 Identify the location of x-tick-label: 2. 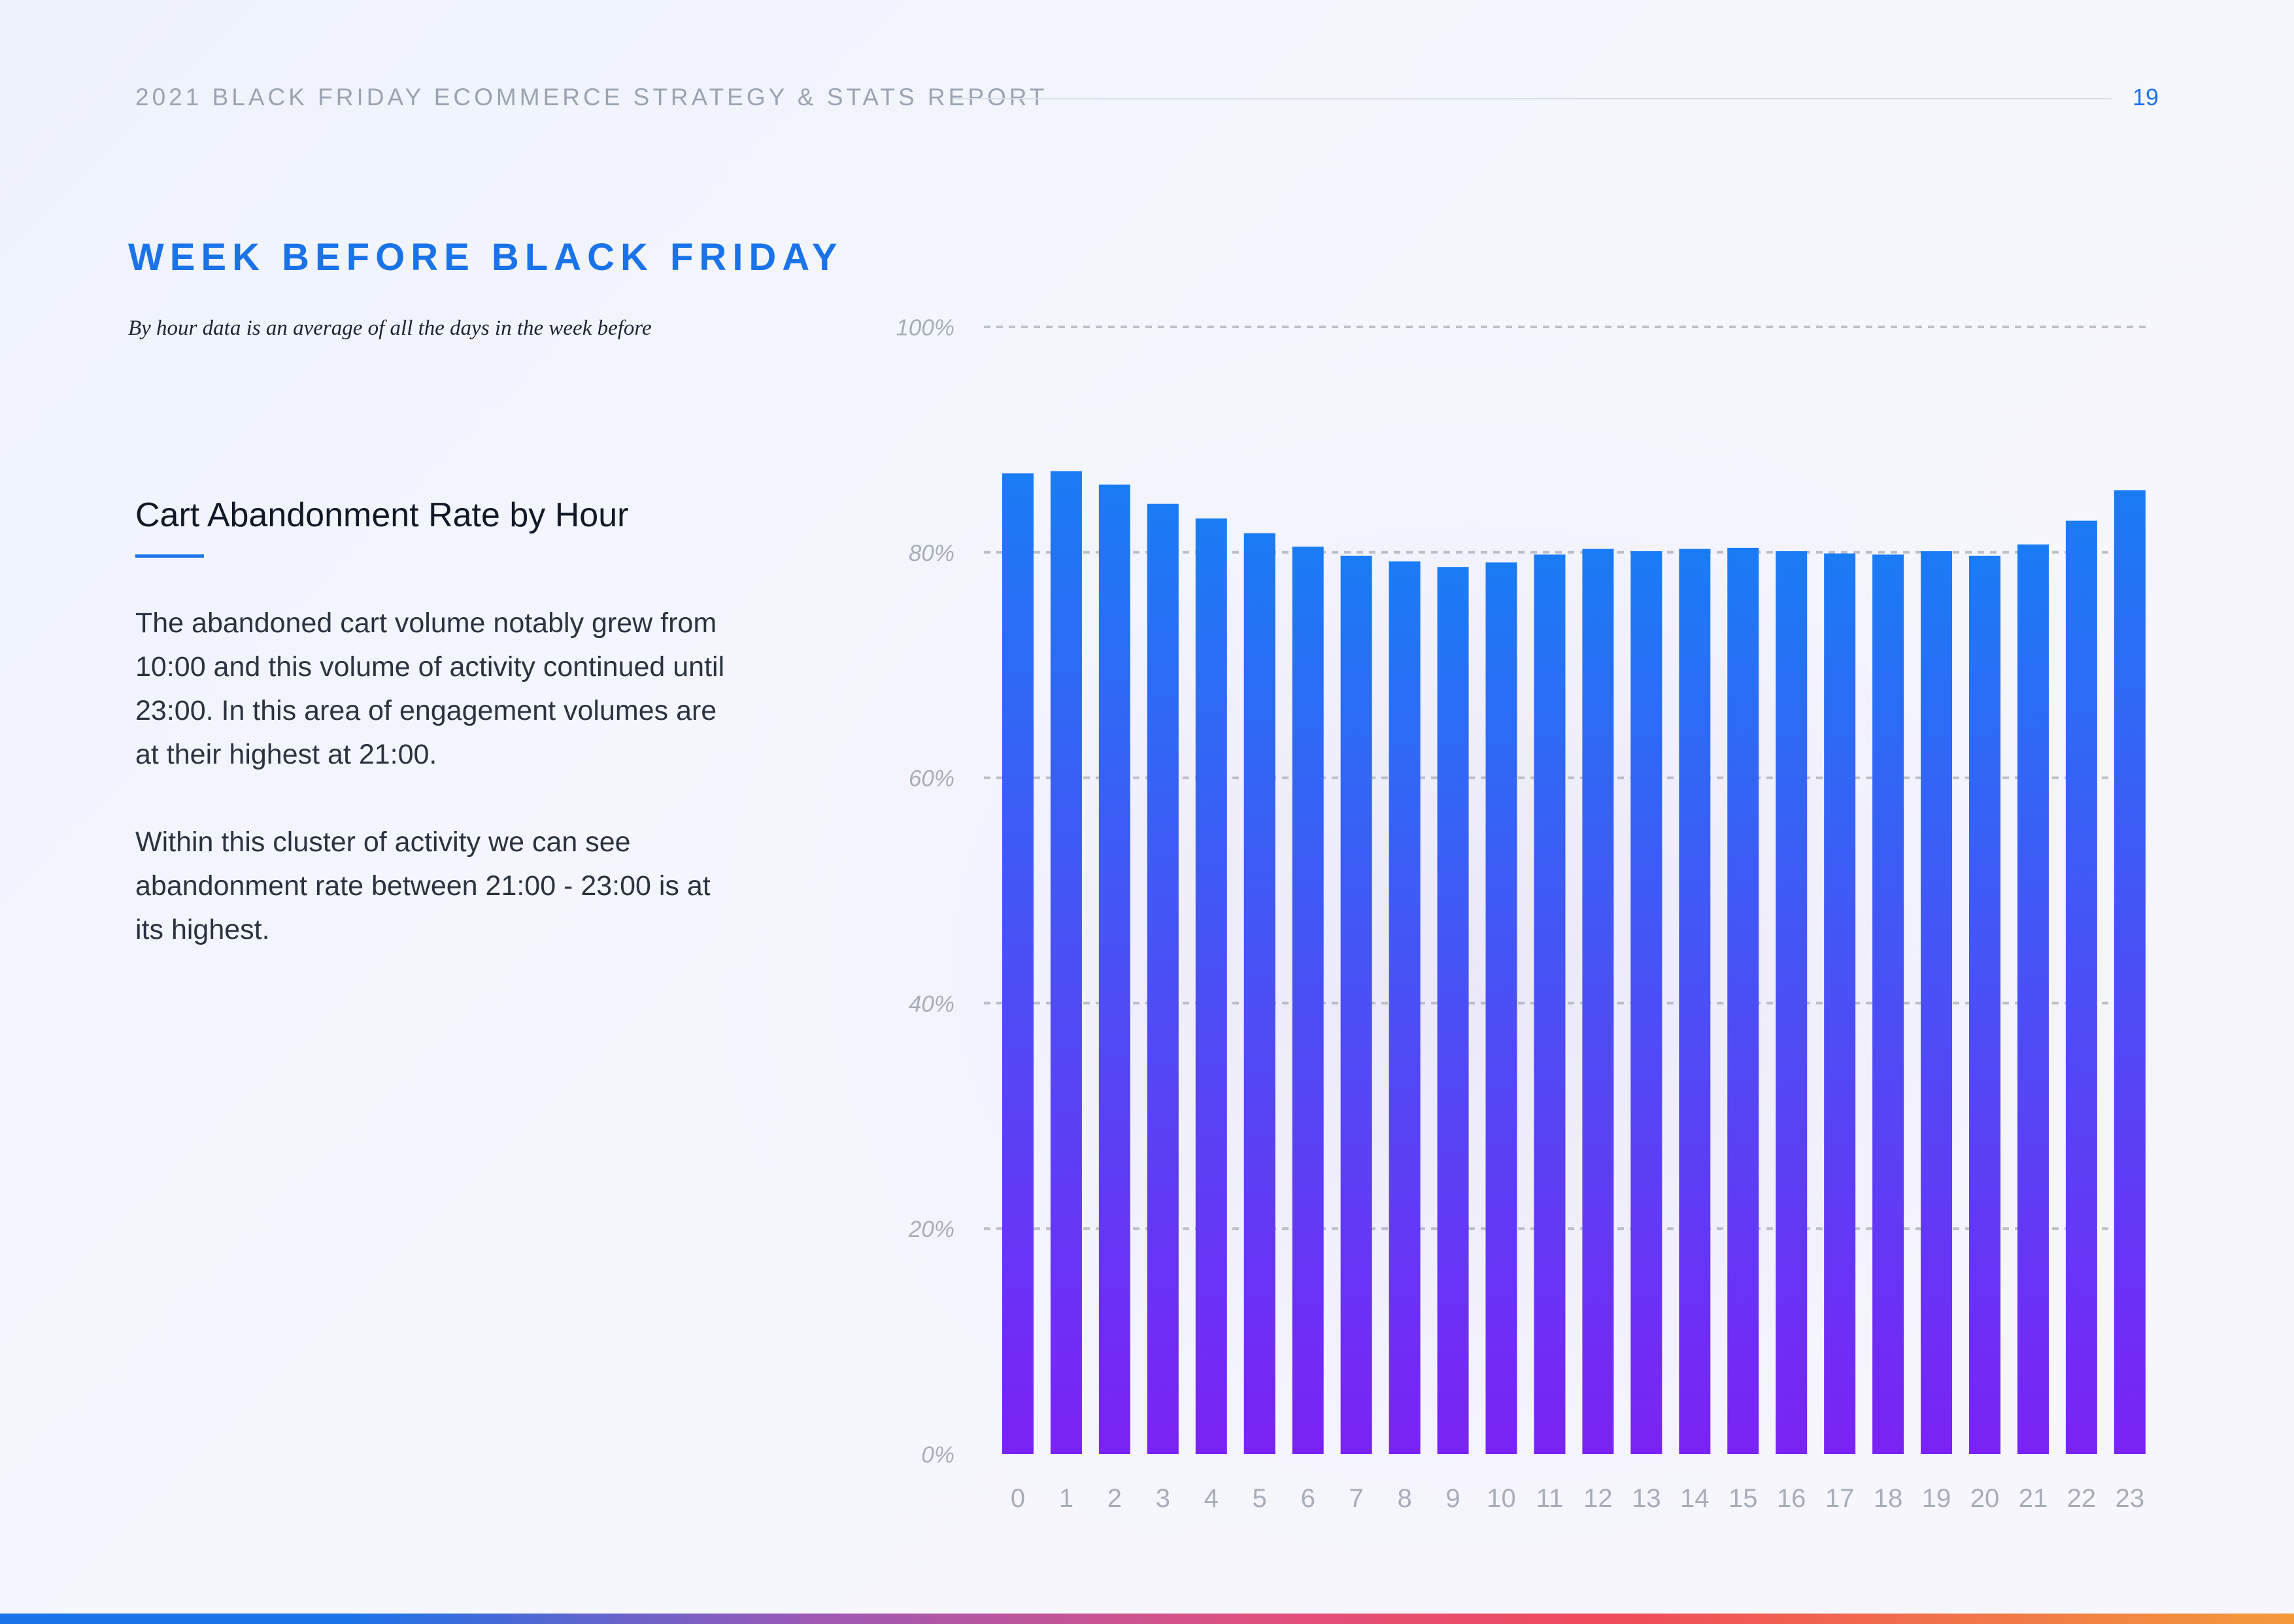
(1114, 1498).